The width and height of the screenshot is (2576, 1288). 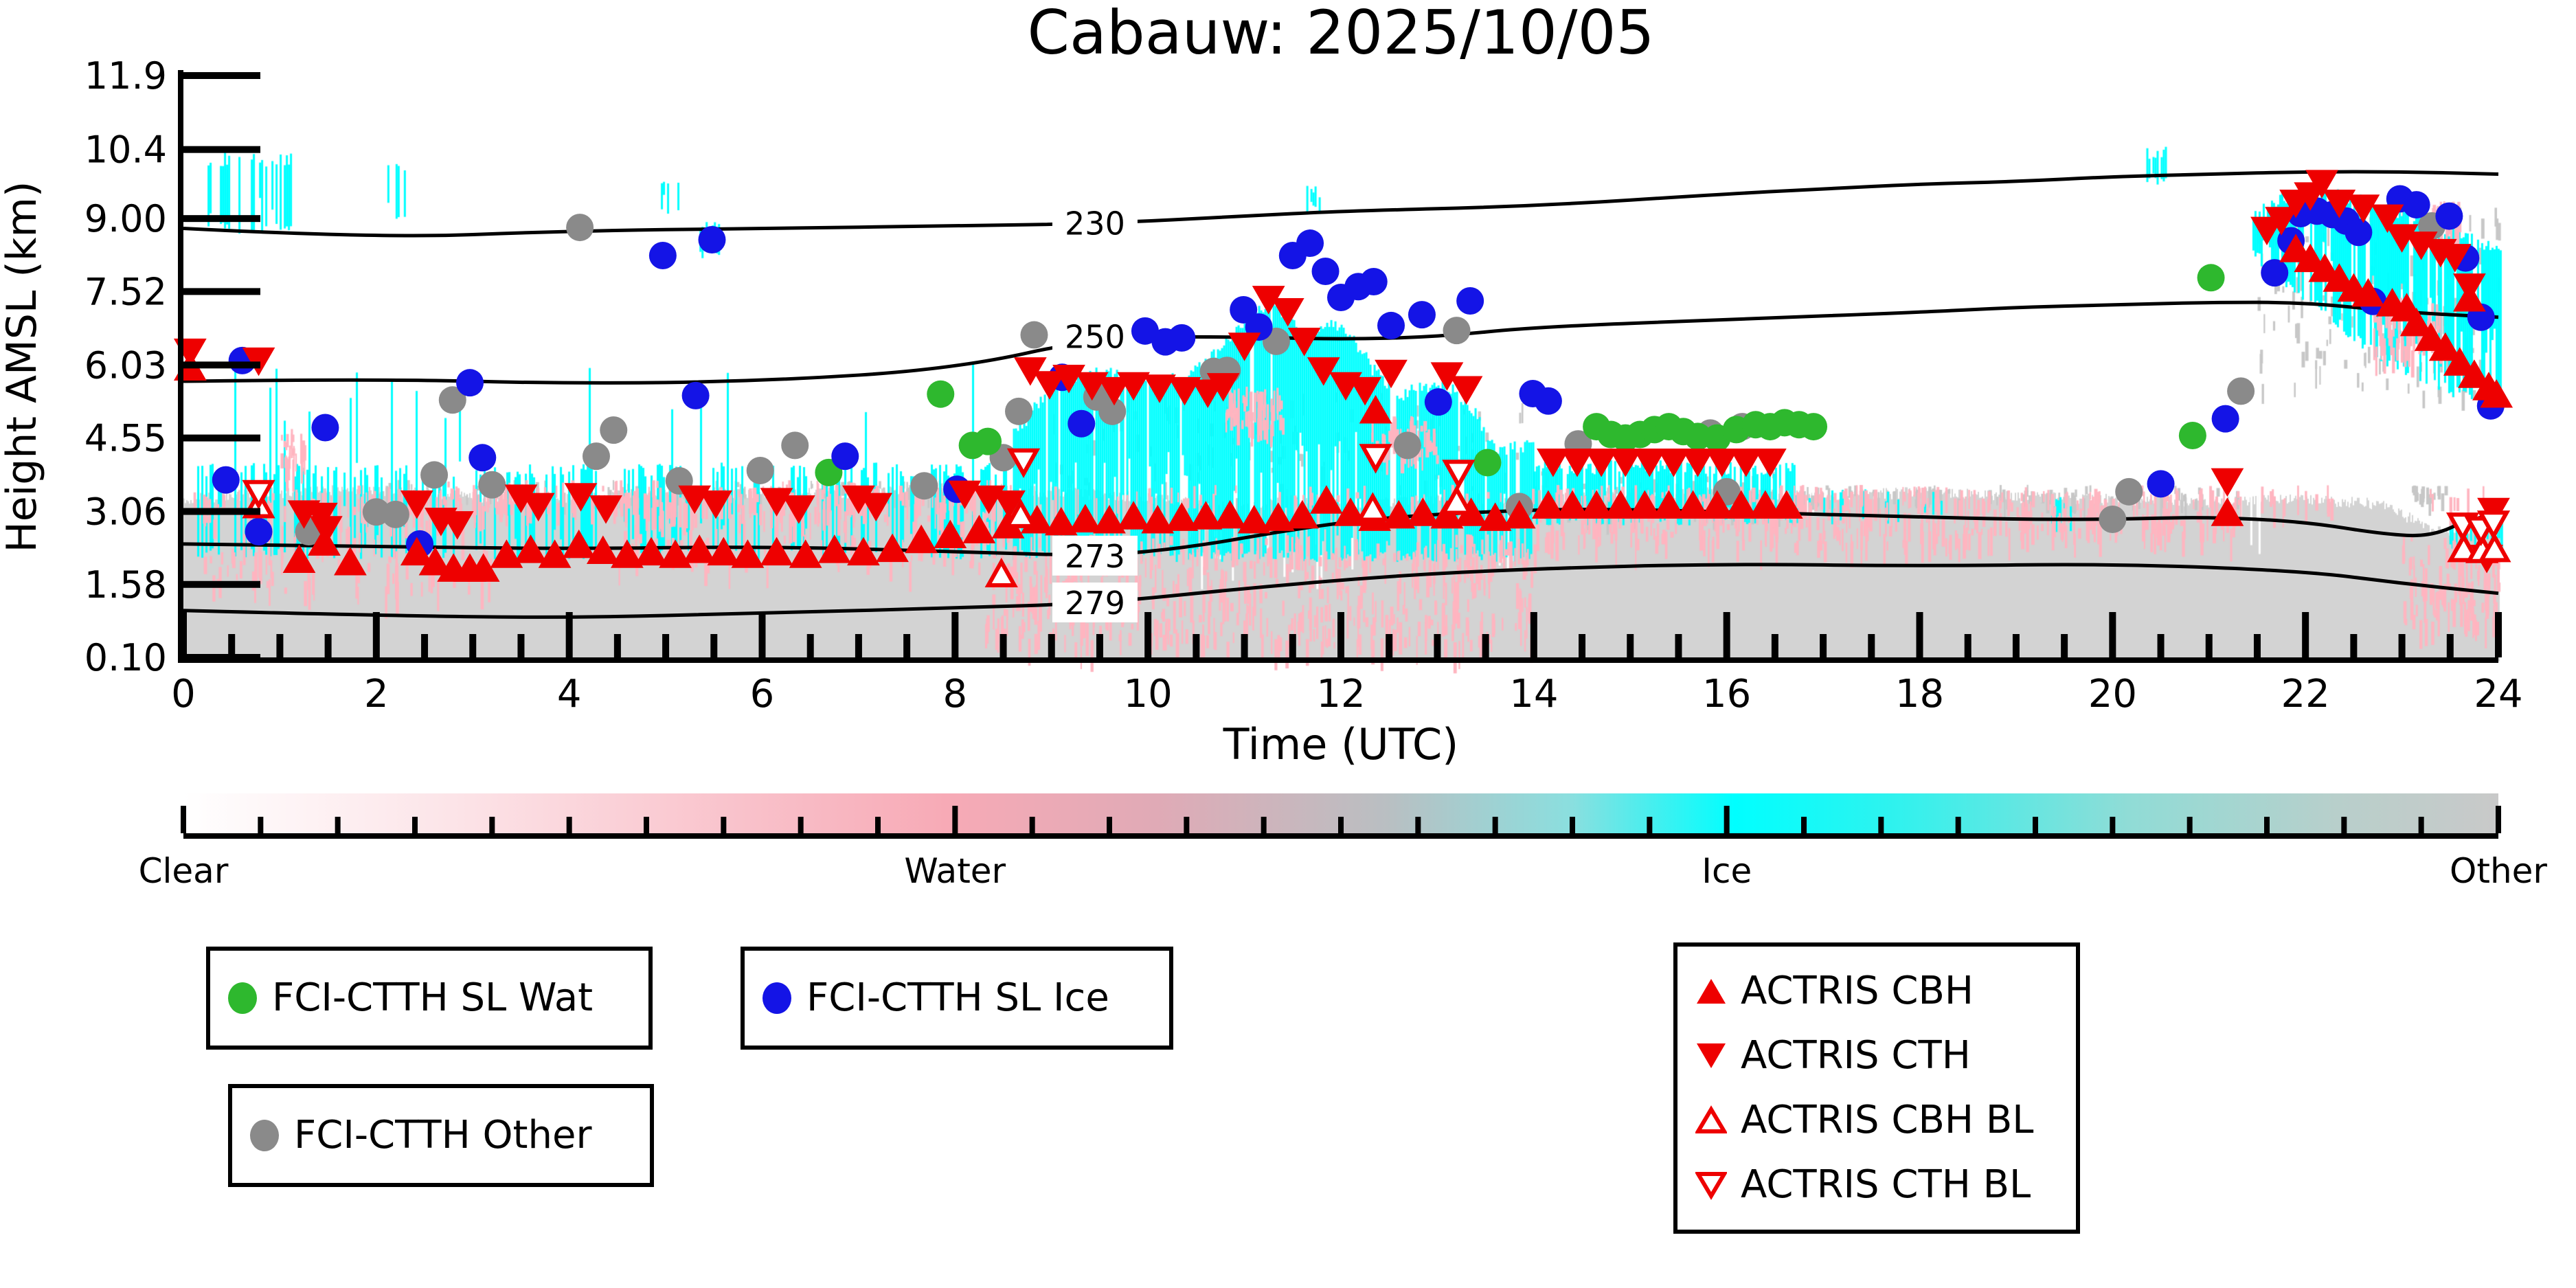 I want to click on x-tick-label: 4, so click(x=569, y=694).